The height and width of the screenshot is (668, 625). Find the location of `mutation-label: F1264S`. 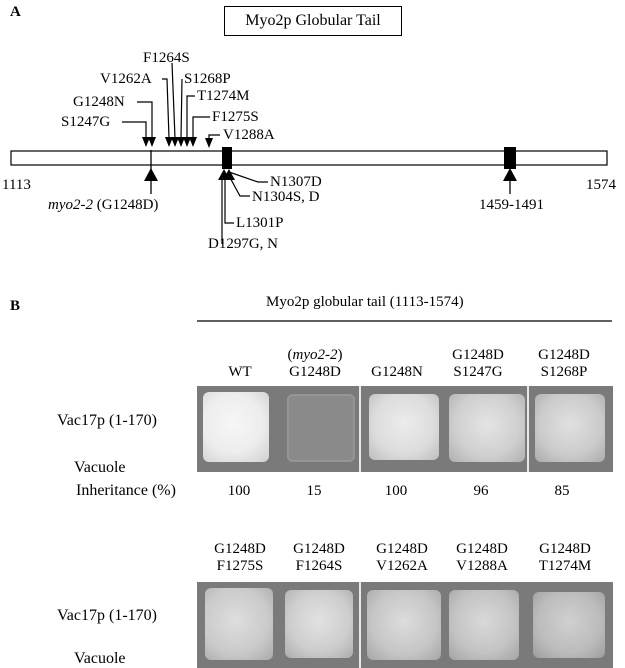

mutation-label: F1264S is located at coordinates (166, 58).